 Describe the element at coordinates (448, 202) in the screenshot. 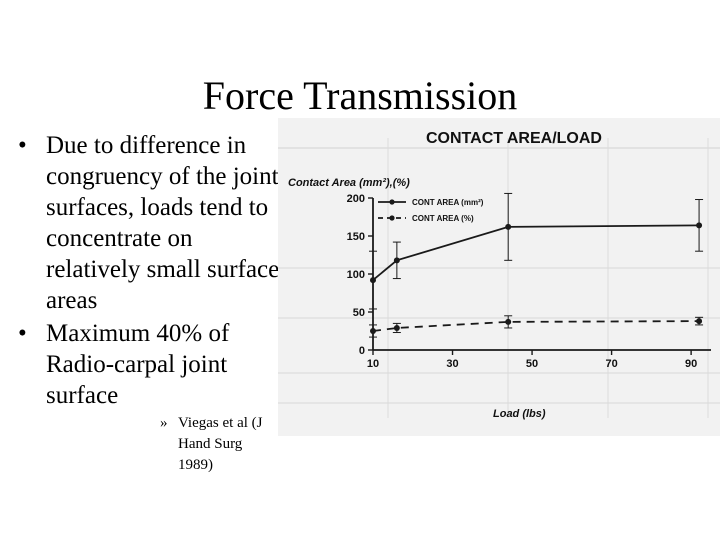

I see `legend-label-mm2: CONT AREA (mm²)` at that location.